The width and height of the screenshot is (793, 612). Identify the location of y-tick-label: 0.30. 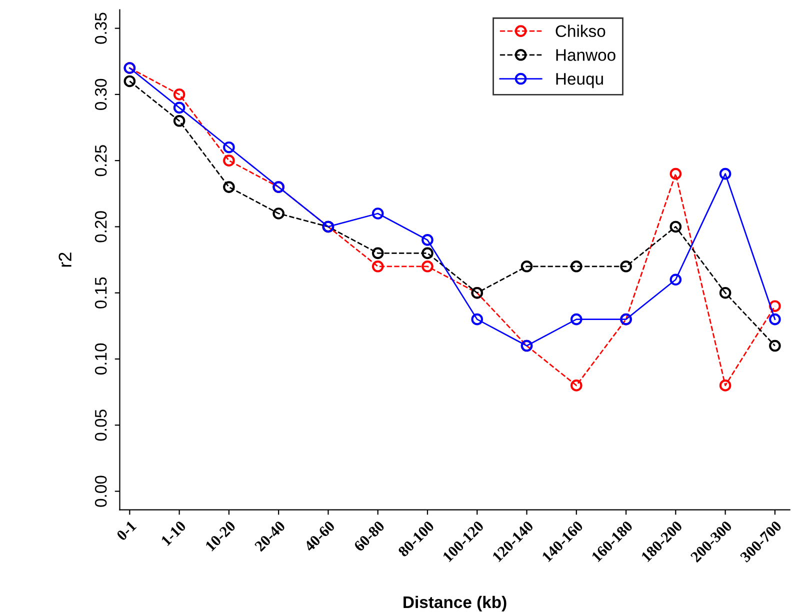
(100, 94).